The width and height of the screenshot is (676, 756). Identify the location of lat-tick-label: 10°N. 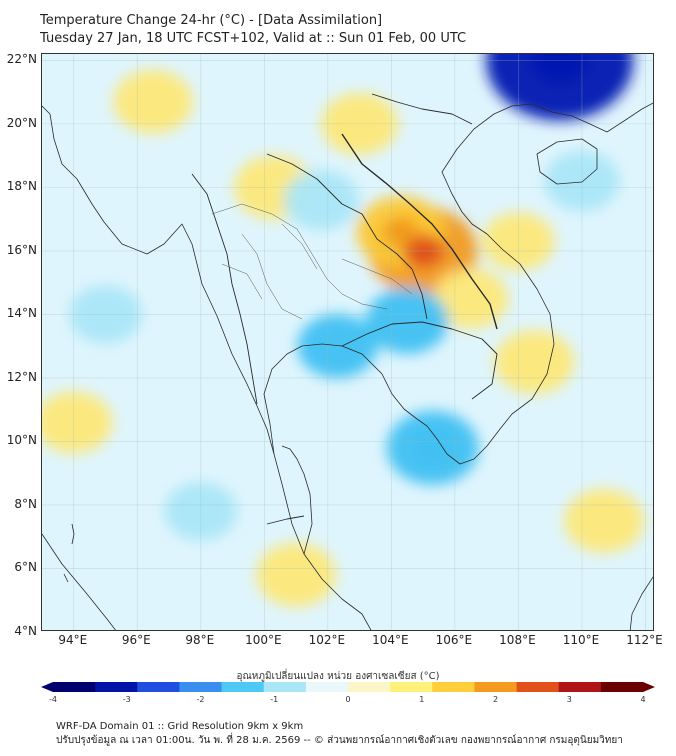
(21, 440).